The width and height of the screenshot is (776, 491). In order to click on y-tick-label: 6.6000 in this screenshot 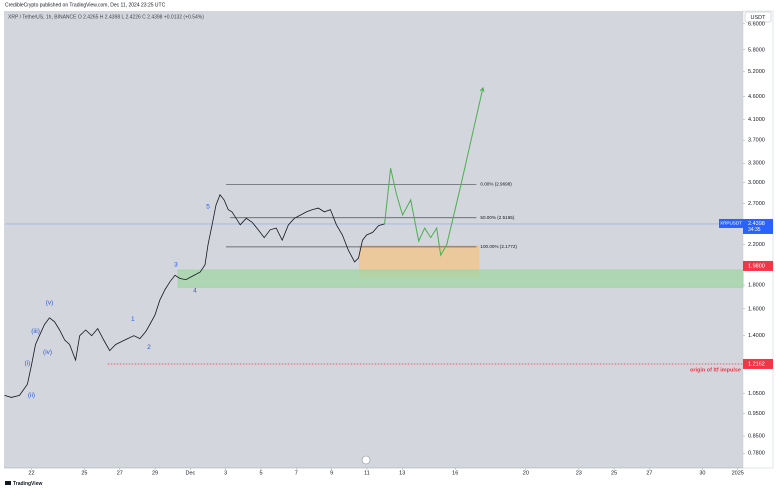, I will do `click(756, 24)`.